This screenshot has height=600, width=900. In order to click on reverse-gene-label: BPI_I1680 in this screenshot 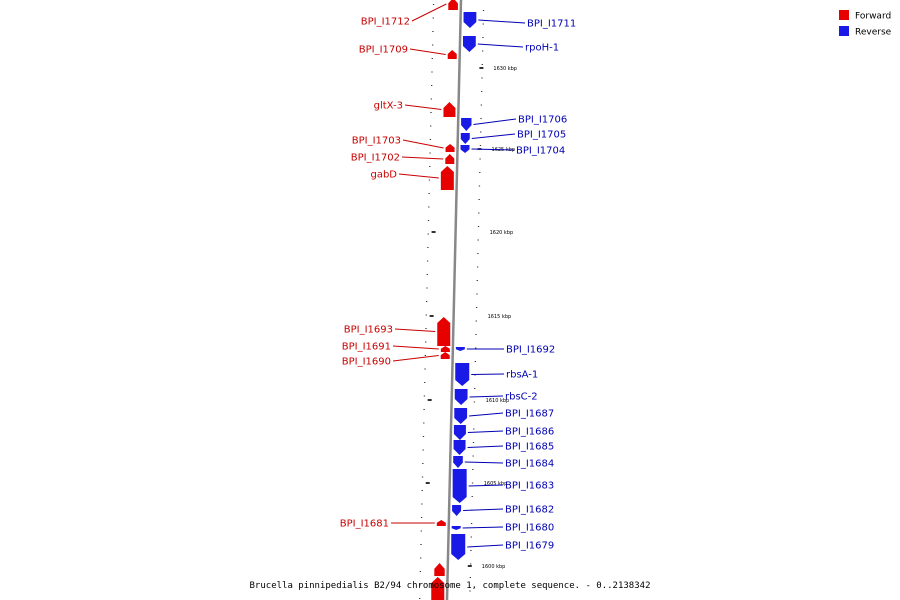, I will do `click(529, 528)`.